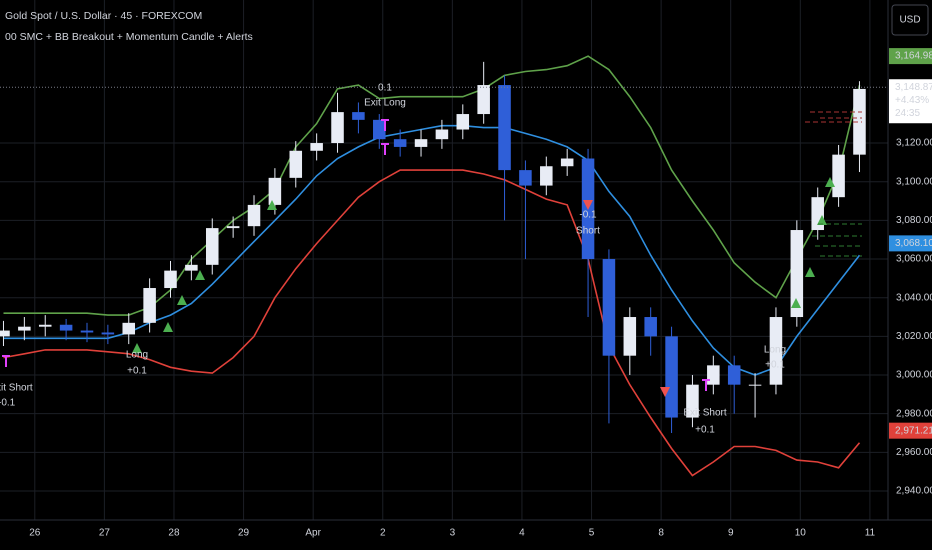  Describe the element at coordinates (383, 533) in the screenshot. I see `x-tick-label: 2` at that location.